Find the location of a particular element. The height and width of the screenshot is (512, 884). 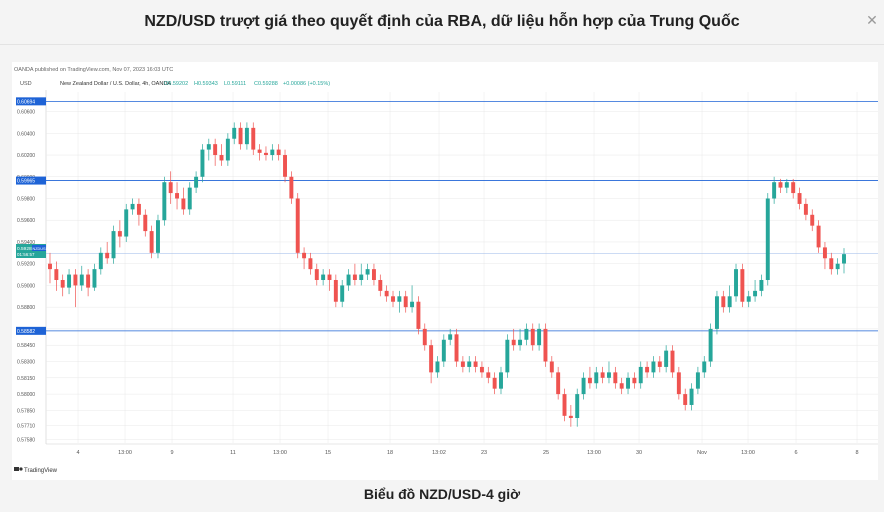

price-tag-symbol: NZDUSD is located at coordinates (41, 249).